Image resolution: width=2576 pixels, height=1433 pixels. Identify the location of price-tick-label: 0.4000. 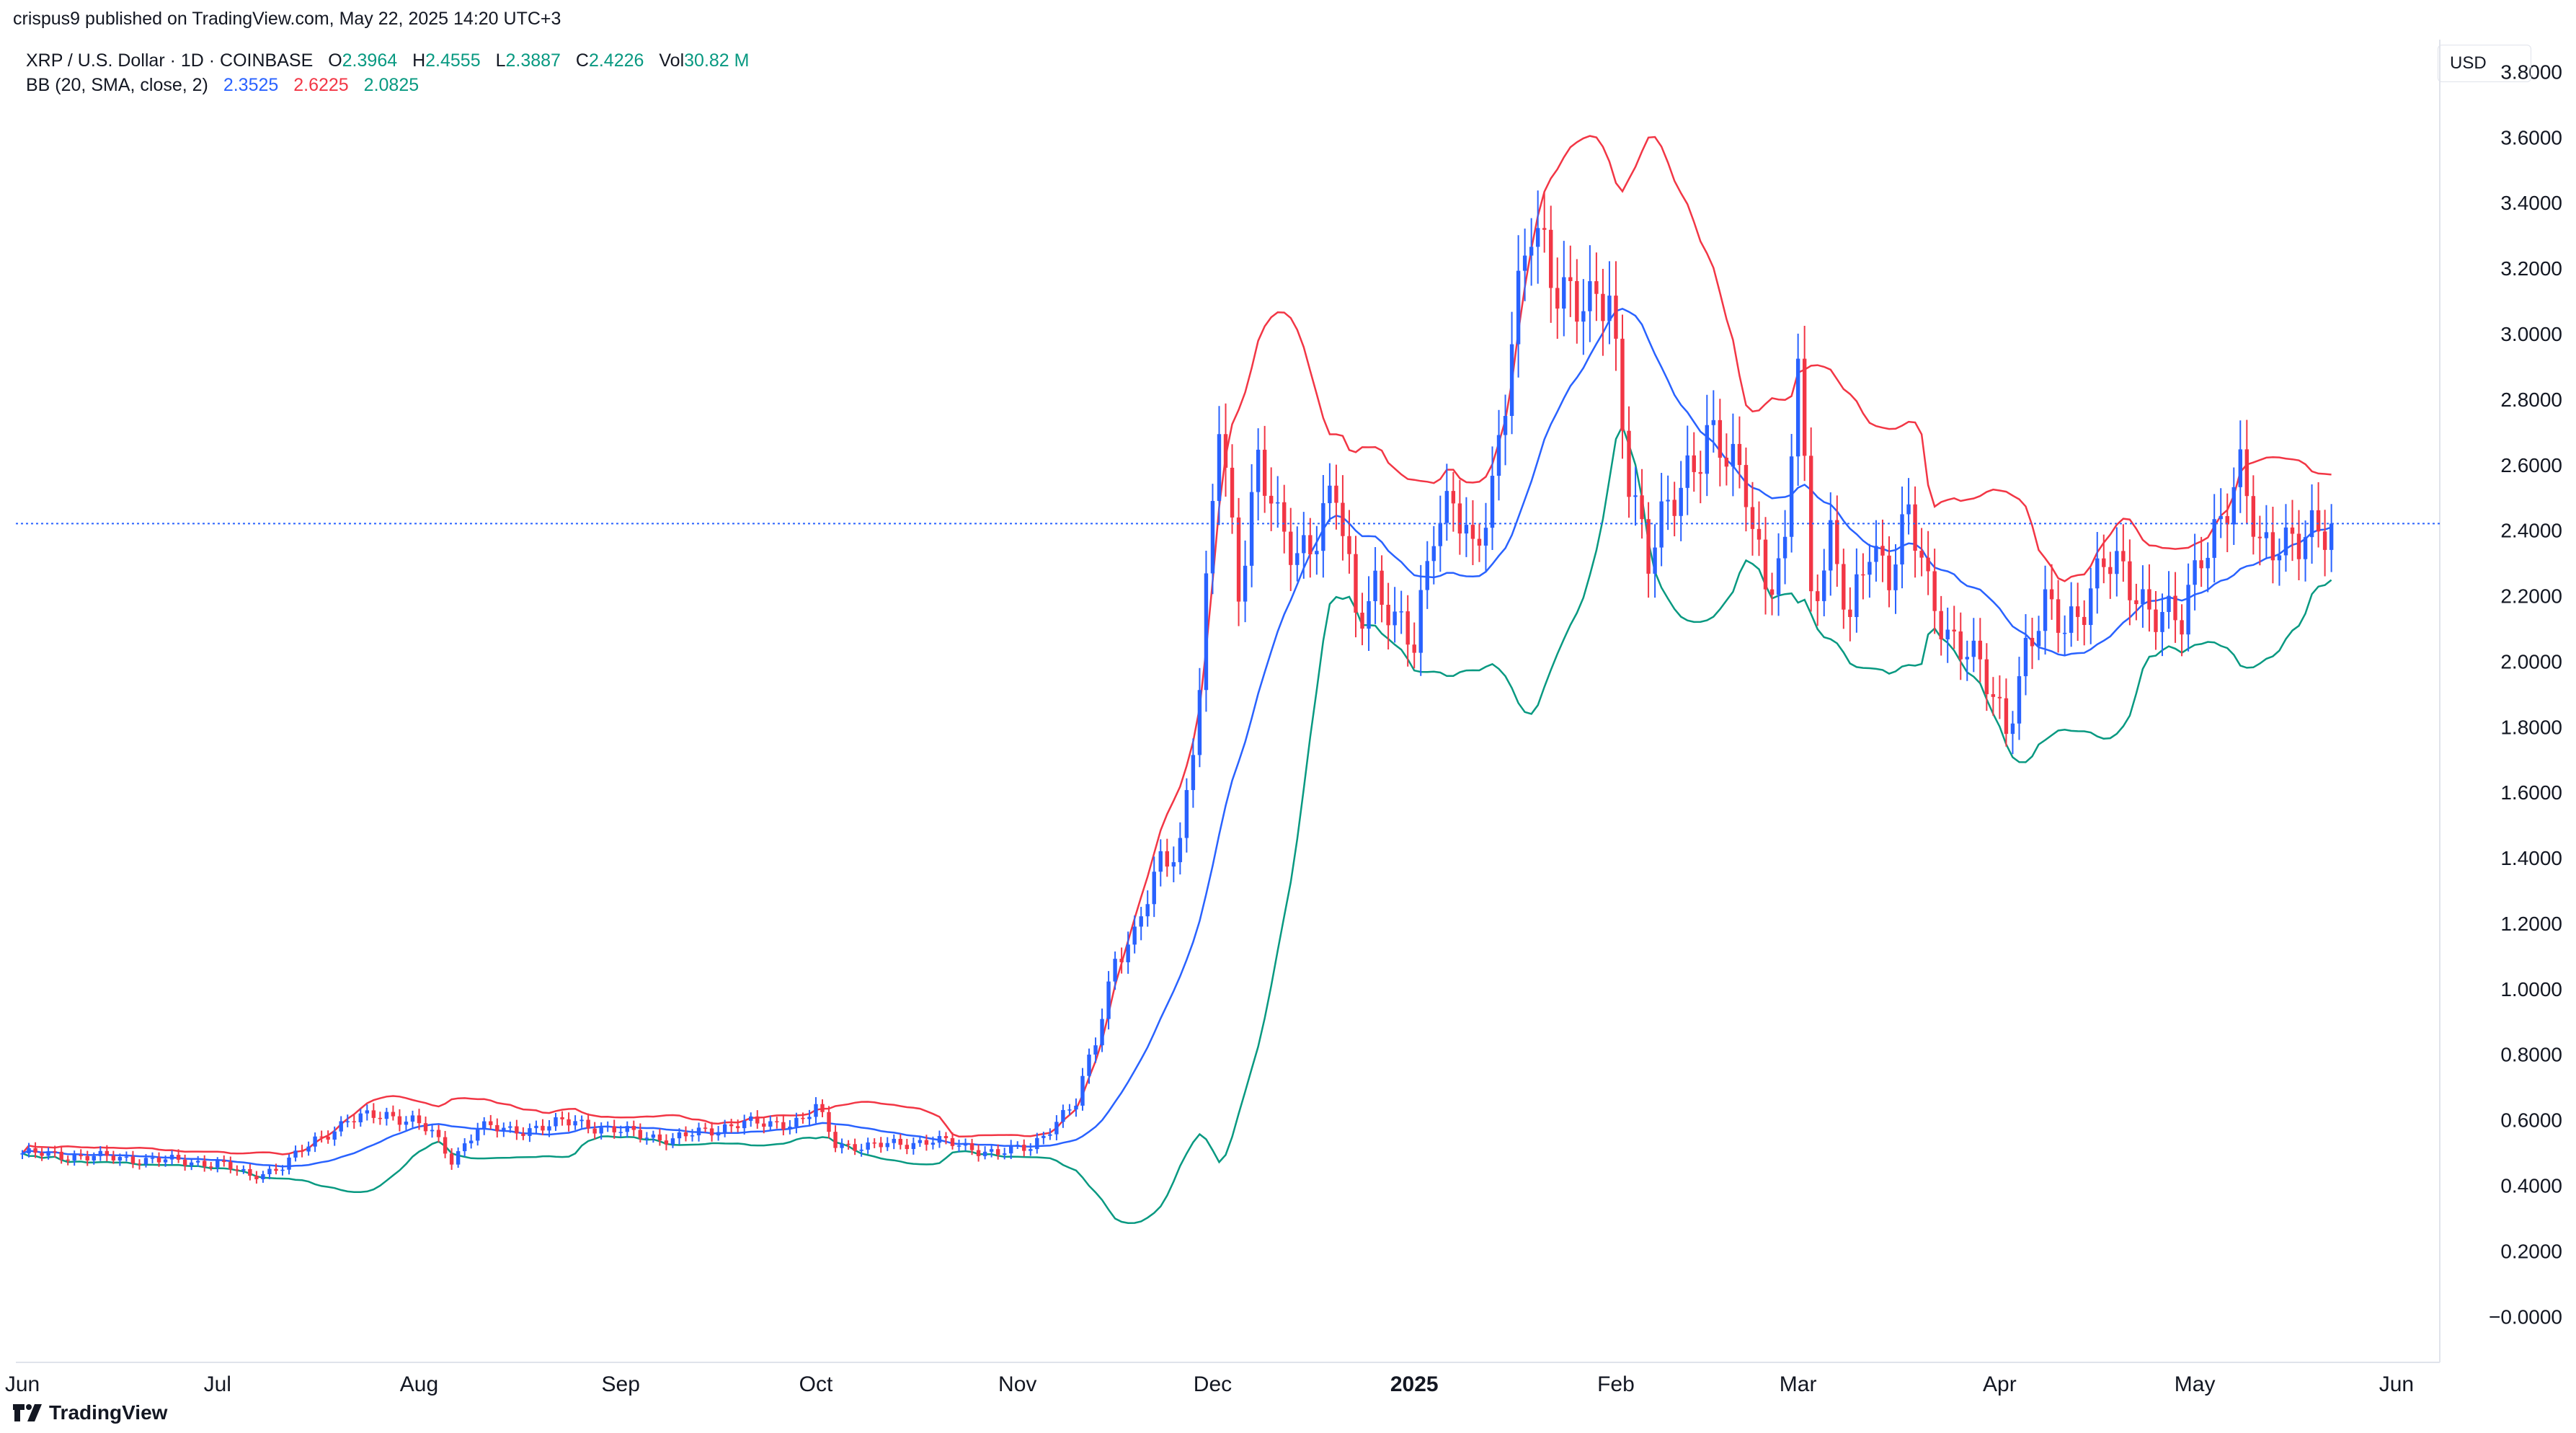
(2531, 1186).